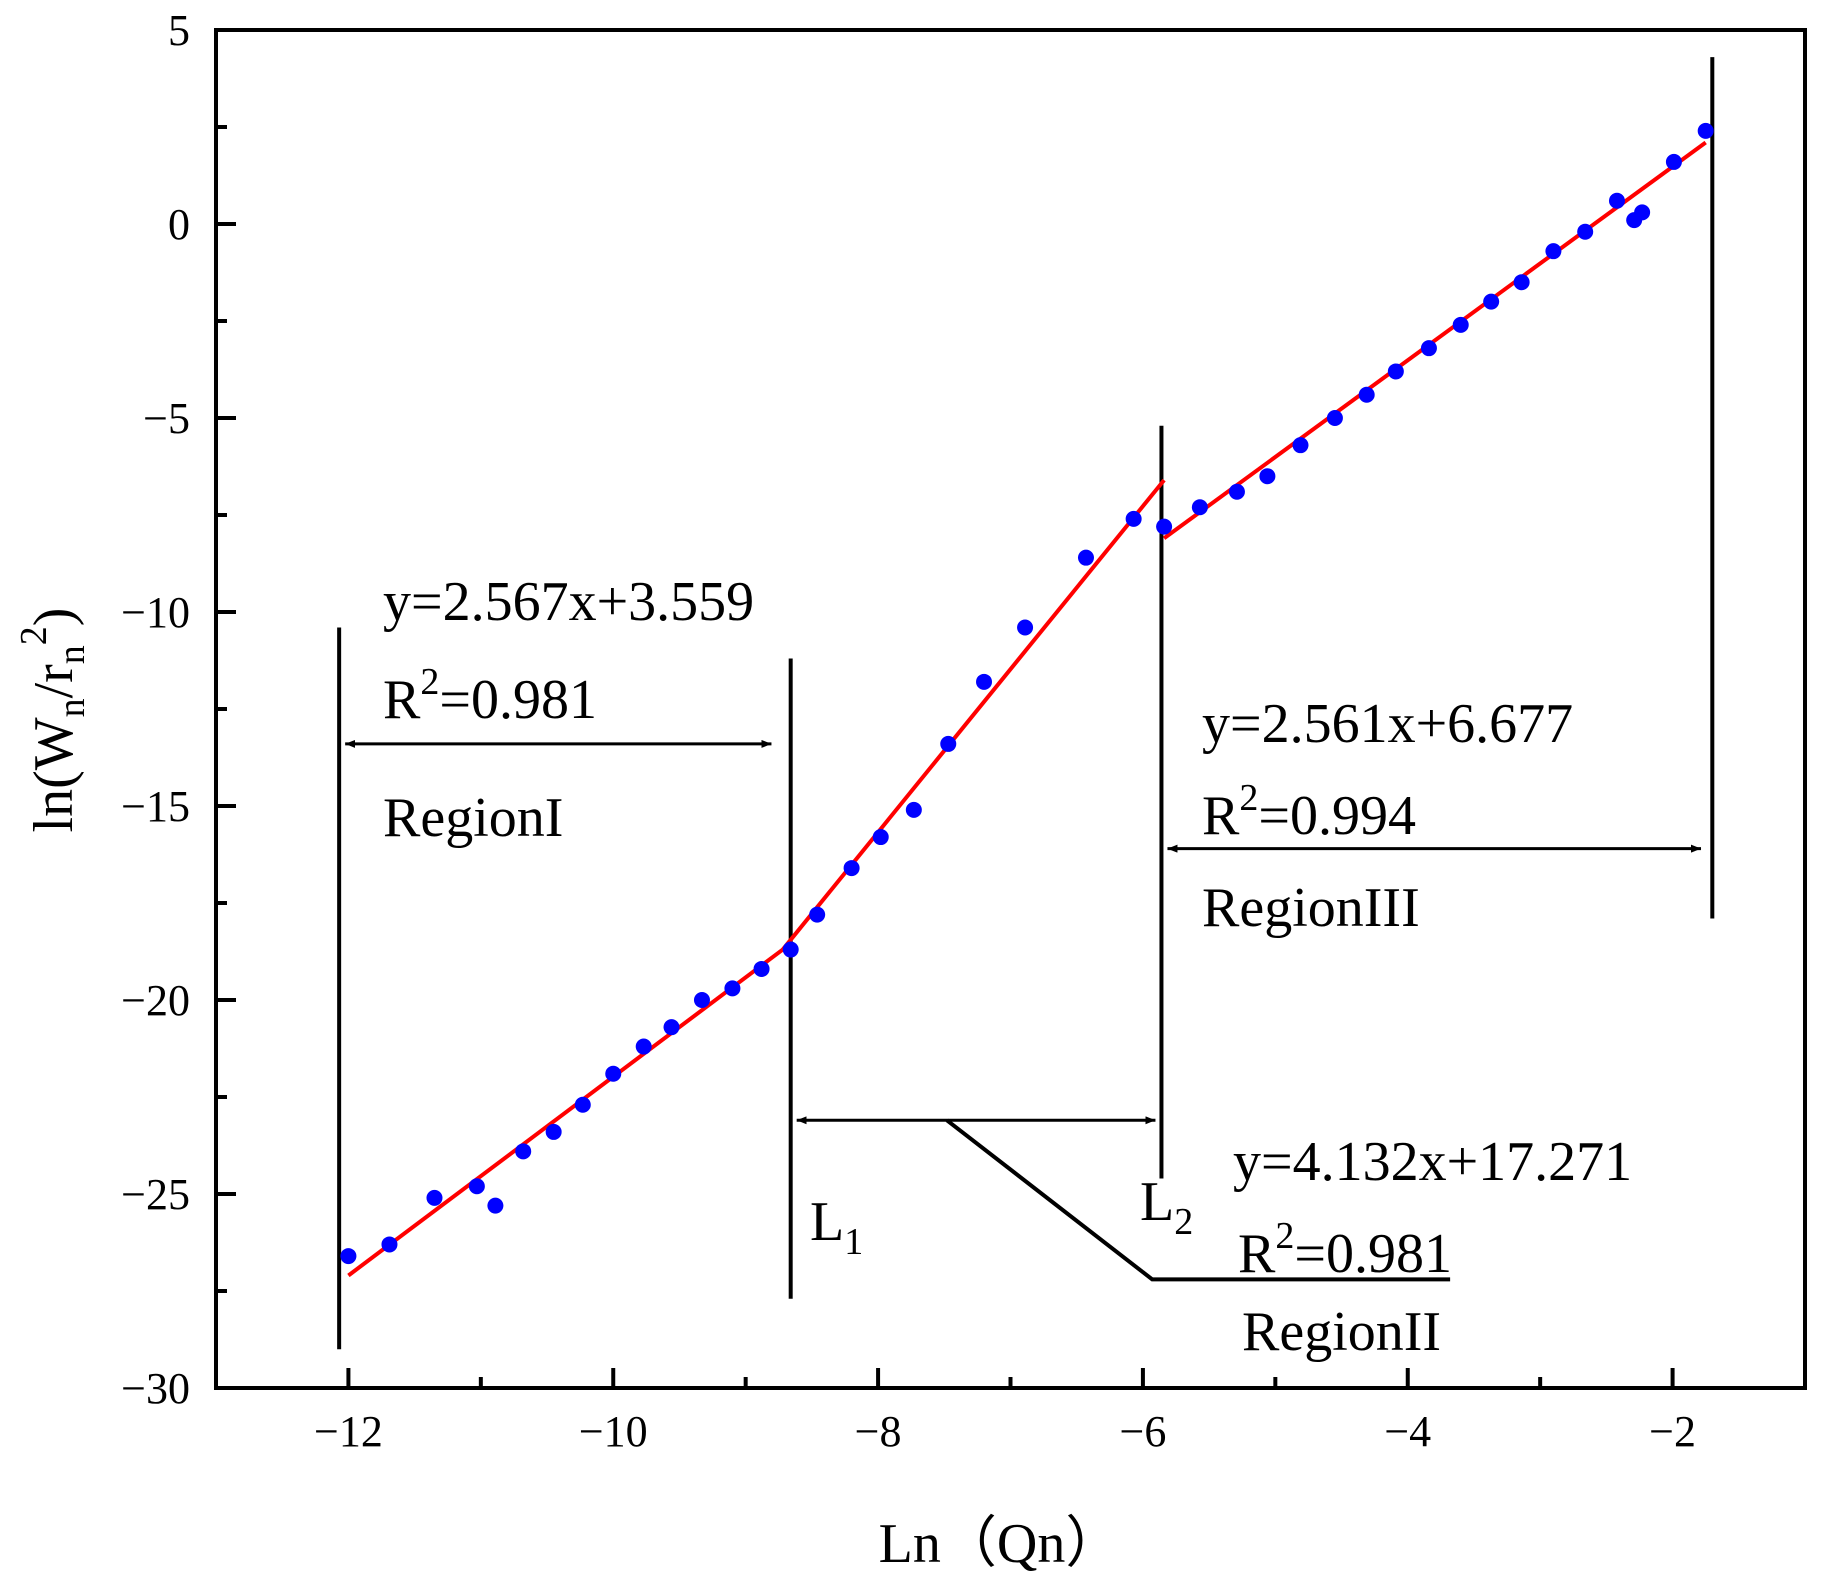  Describe the element at coordinates (1672, 1431) in the screenshot. I see `x-tick-label: −2` at that location.